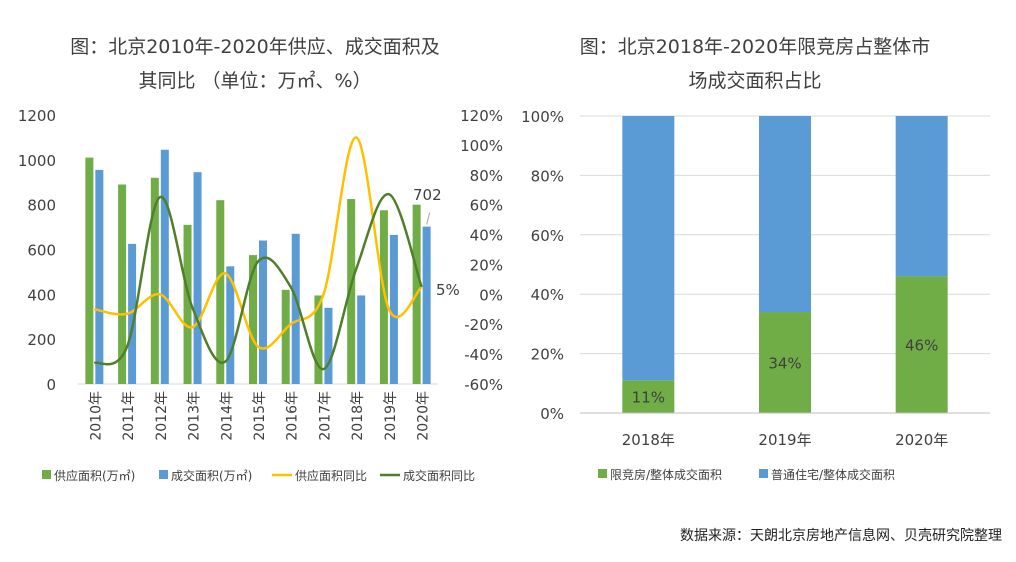 The image size is (1016, 562). What do you see at coordinates (255, 81) in the screenshot?
I see `chart1-title-line2: 其同比 （单位：万㎡、%）` at bounding box center [255, 81].